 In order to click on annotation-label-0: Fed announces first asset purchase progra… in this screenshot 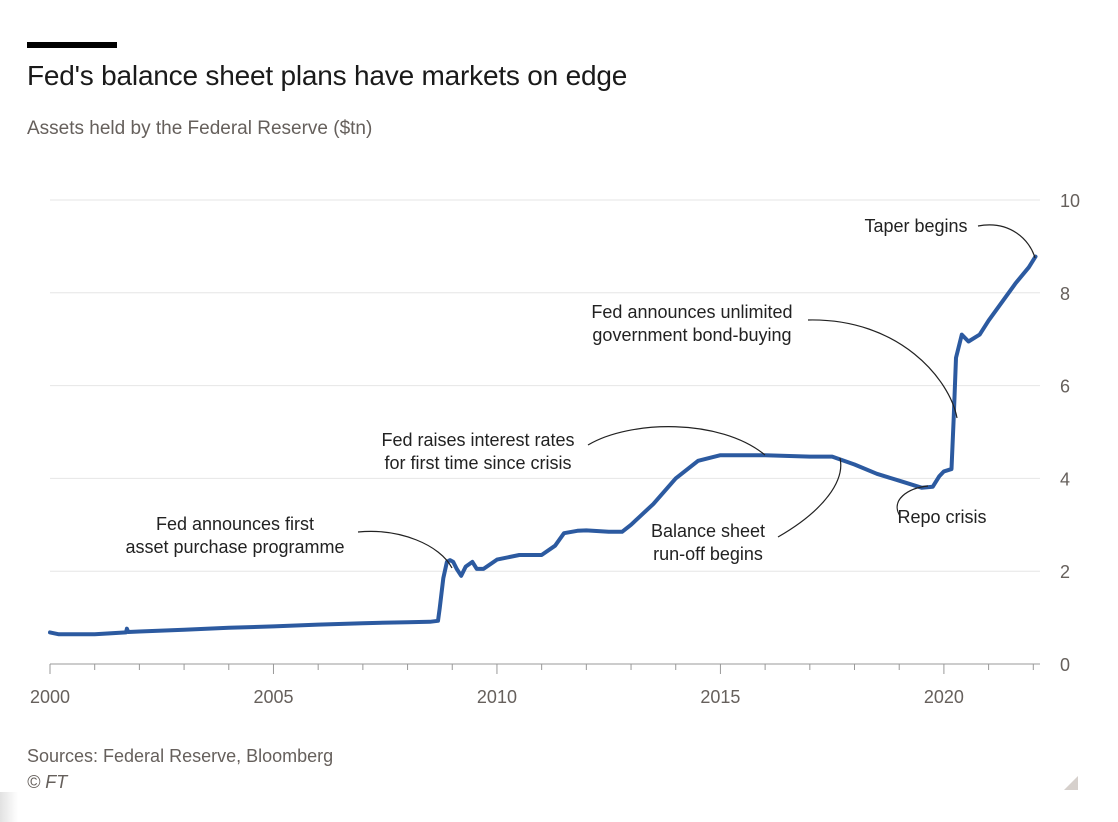, I will do `click(234, 535)`.